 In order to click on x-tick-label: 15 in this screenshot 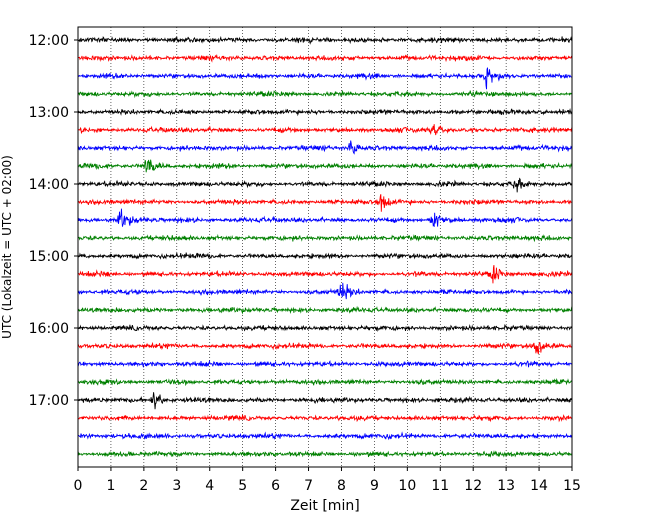, I will do `click(572, 486)`.